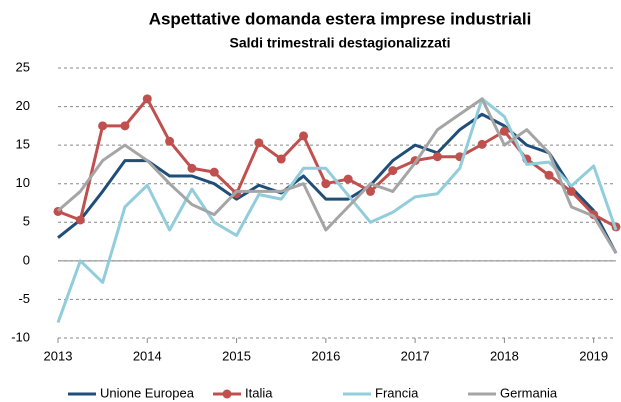 The width and height of the screenshot is (621, 402). What do you see at coordinates (24, 298) in the screenshot?
I see `y-tick-label: -5` at bounding box center [24, 298].